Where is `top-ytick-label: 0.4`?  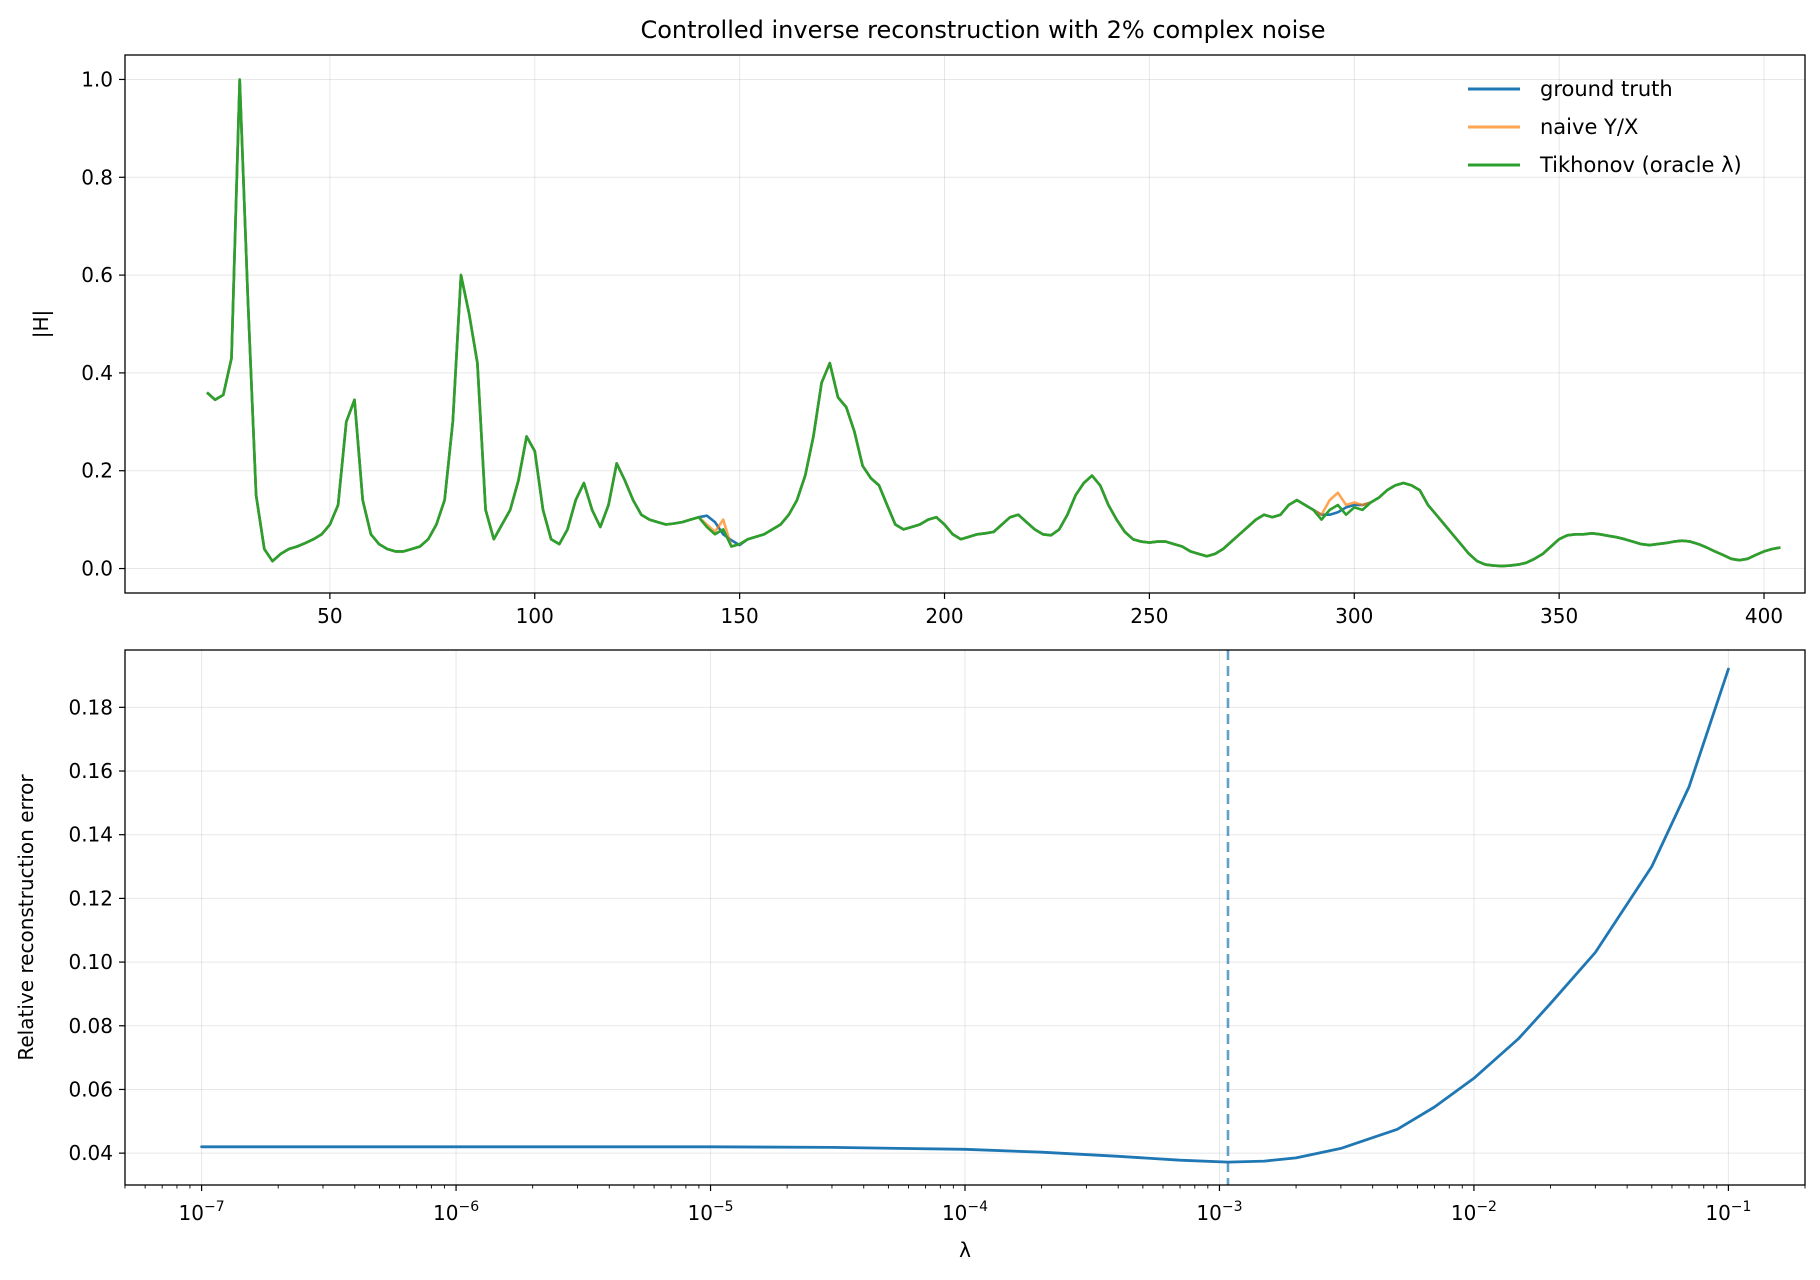
top-ytick-label: 0.4 is located at coordinates (97, 373).